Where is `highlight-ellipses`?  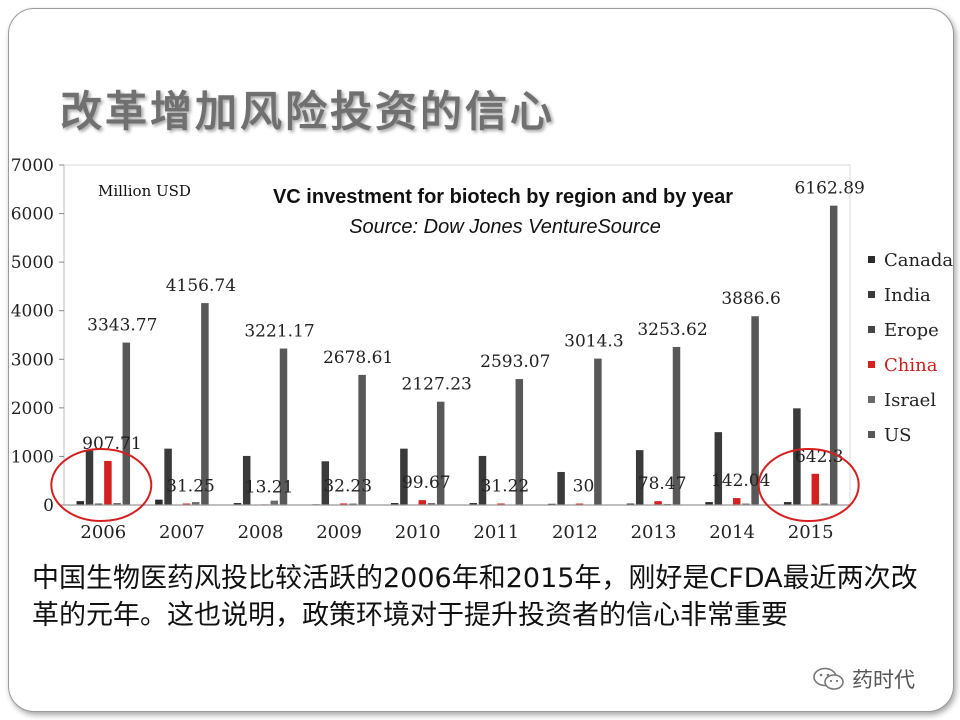 highlight-ellipses is located at coordinates (455, 485).